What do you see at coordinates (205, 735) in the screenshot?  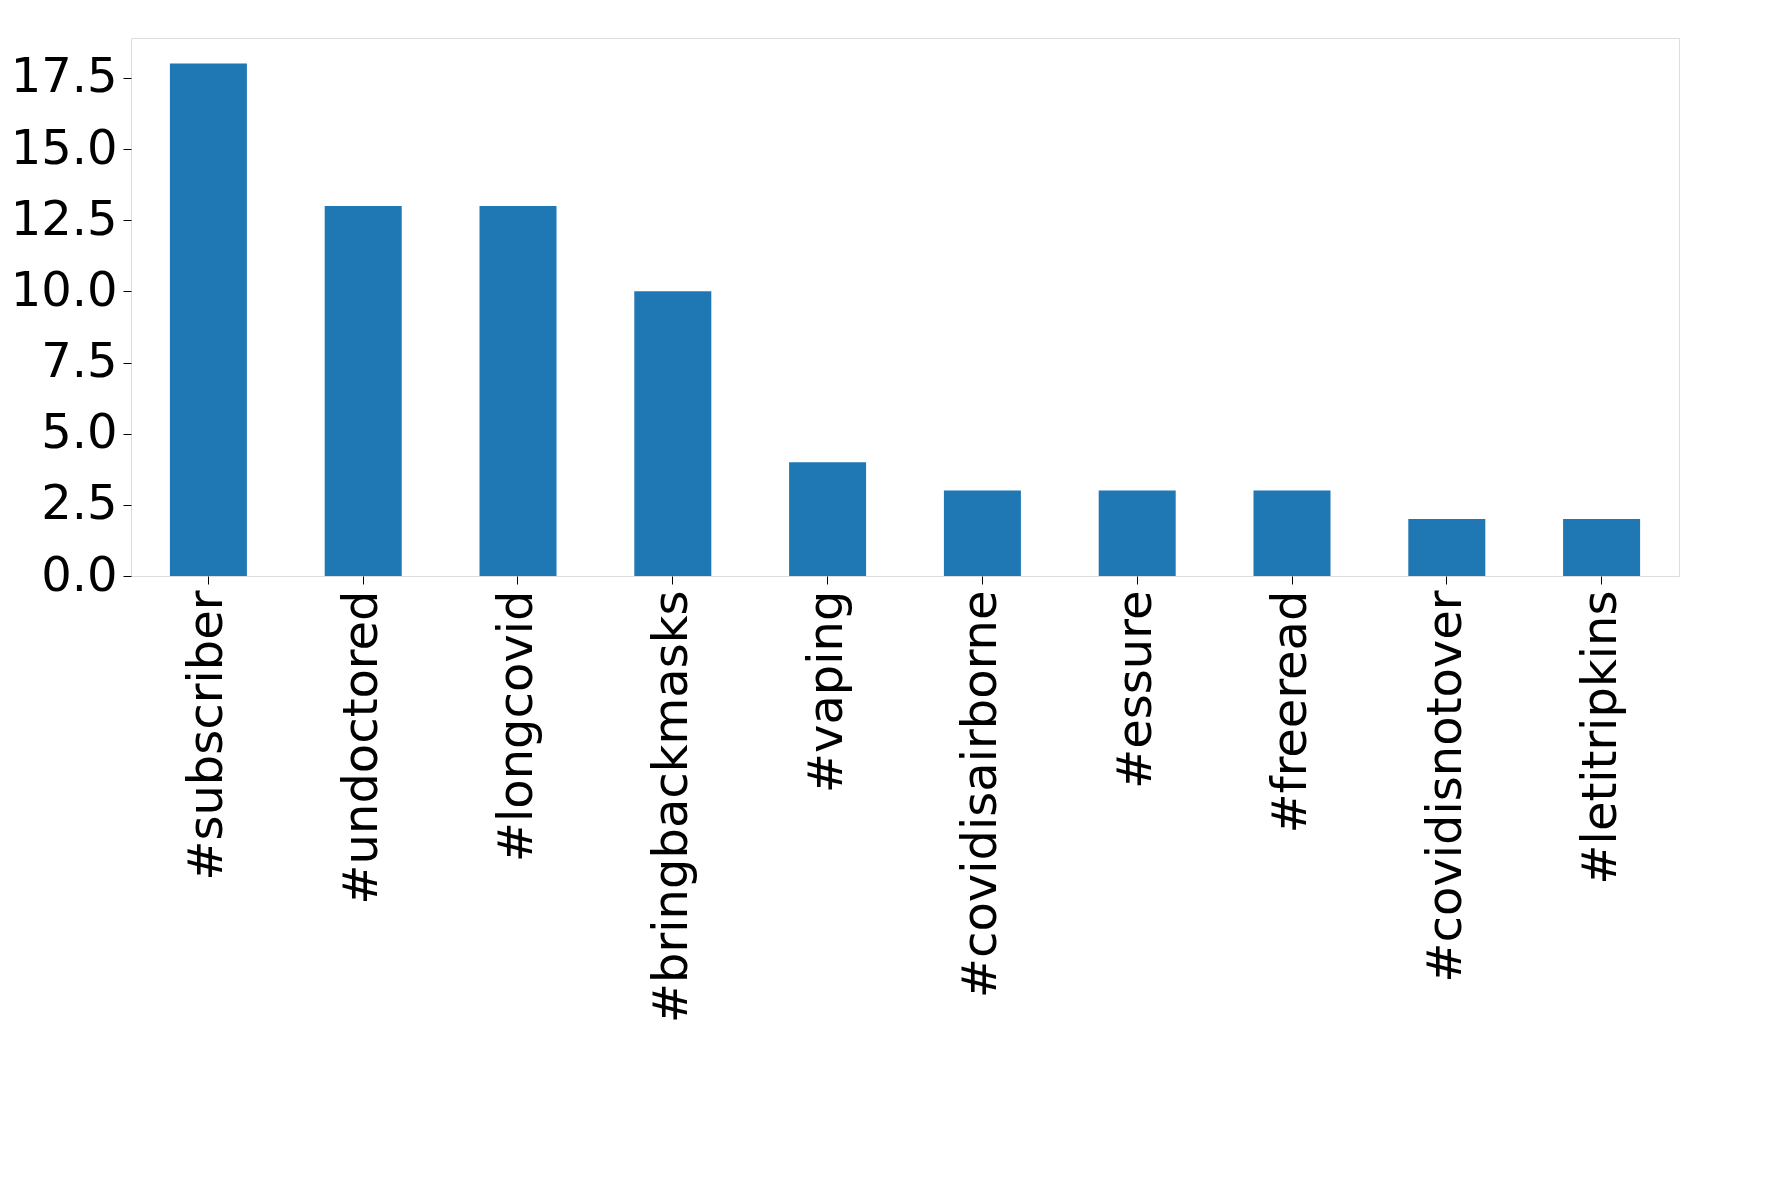 I see `x-tick-label: #subscriber` at bounding box center [205, 735].